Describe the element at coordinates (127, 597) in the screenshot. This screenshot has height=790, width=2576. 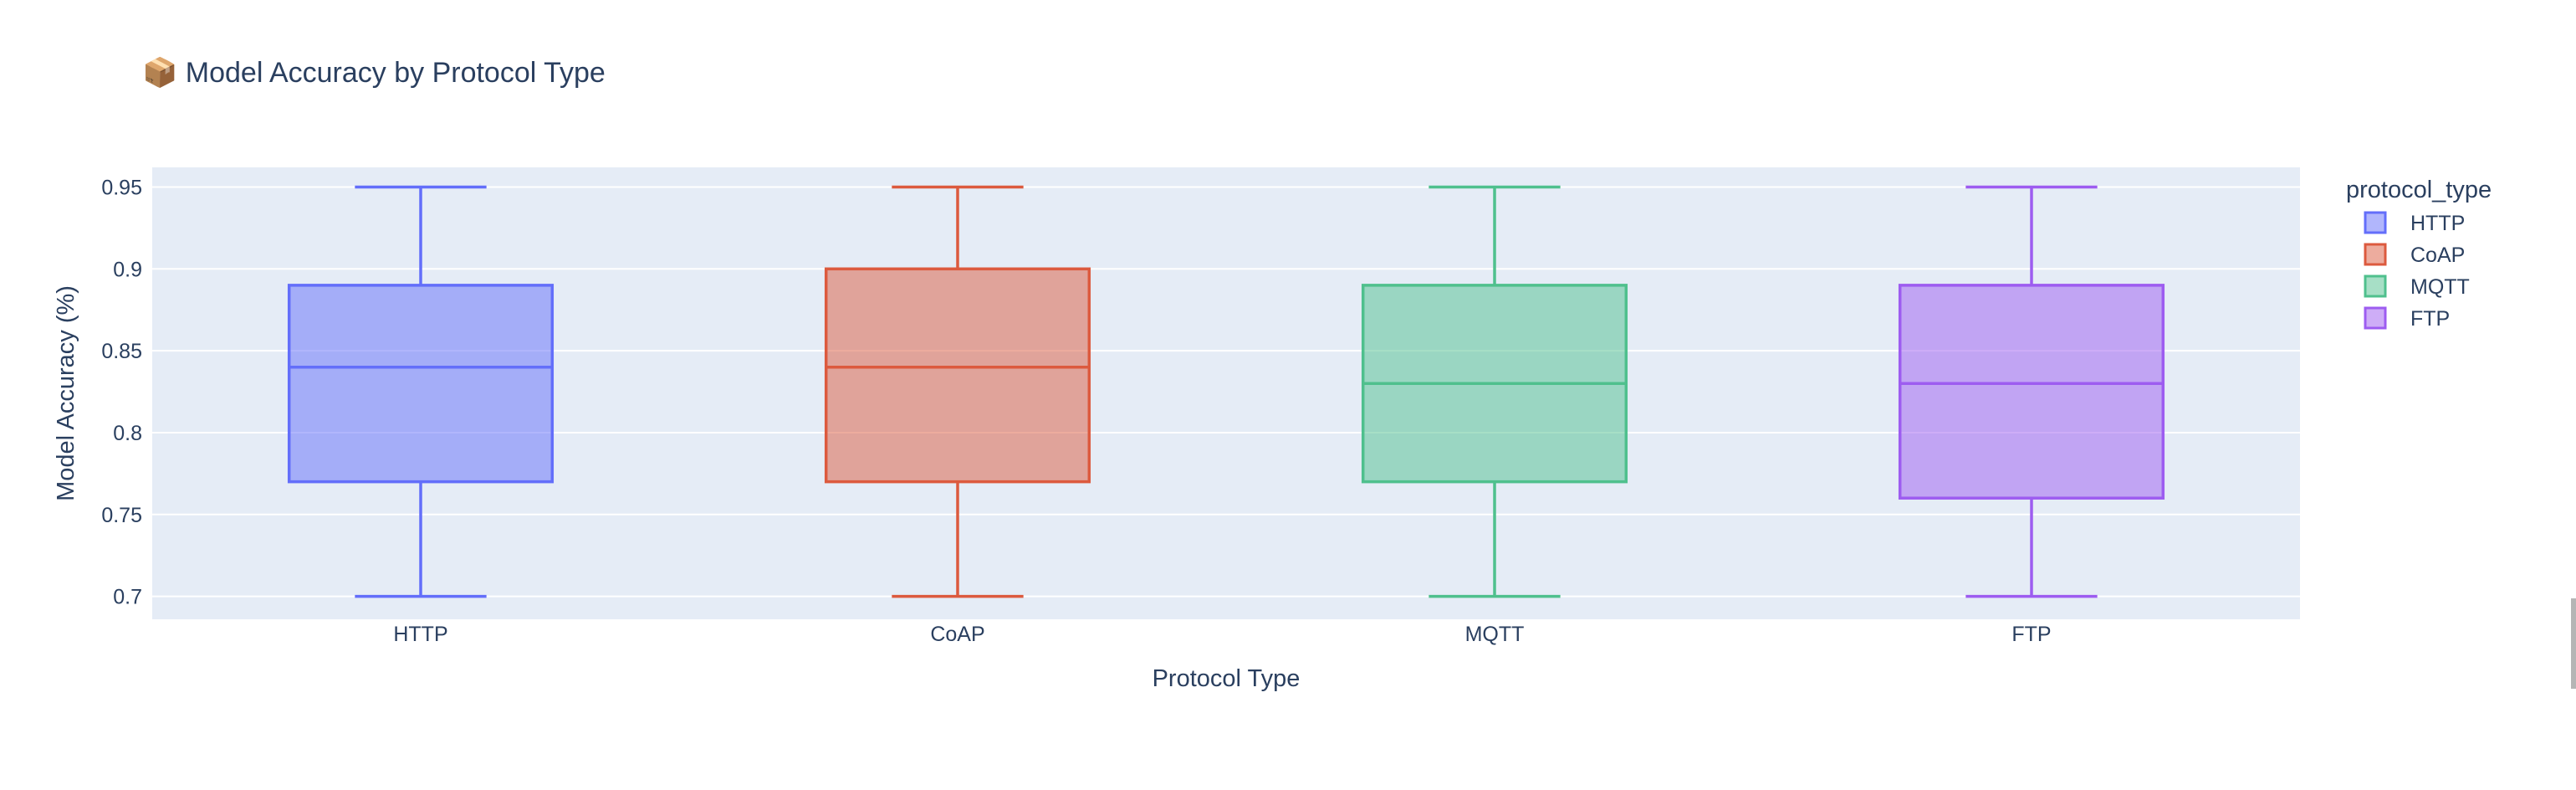
I see `y-tick-label: 0.7` at that location.